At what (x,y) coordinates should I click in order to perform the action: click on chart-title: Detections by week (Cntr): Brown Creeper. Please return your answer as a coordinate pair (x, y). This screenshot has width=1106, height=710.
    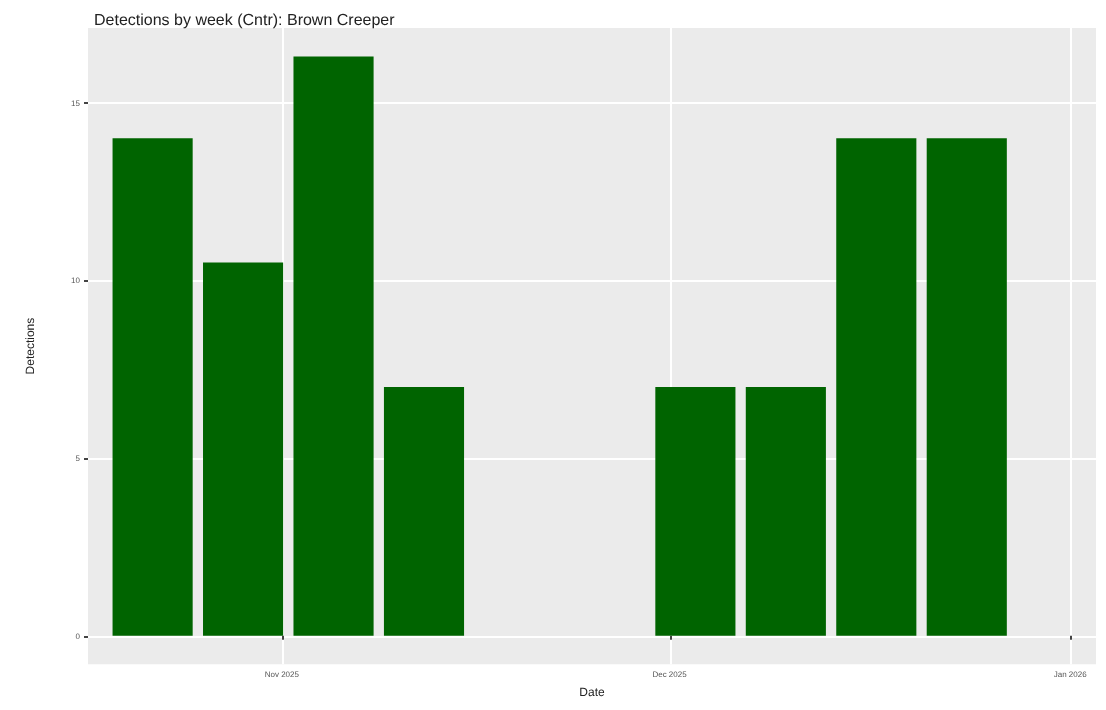
    Looking at the image, I should click on (245, 20).